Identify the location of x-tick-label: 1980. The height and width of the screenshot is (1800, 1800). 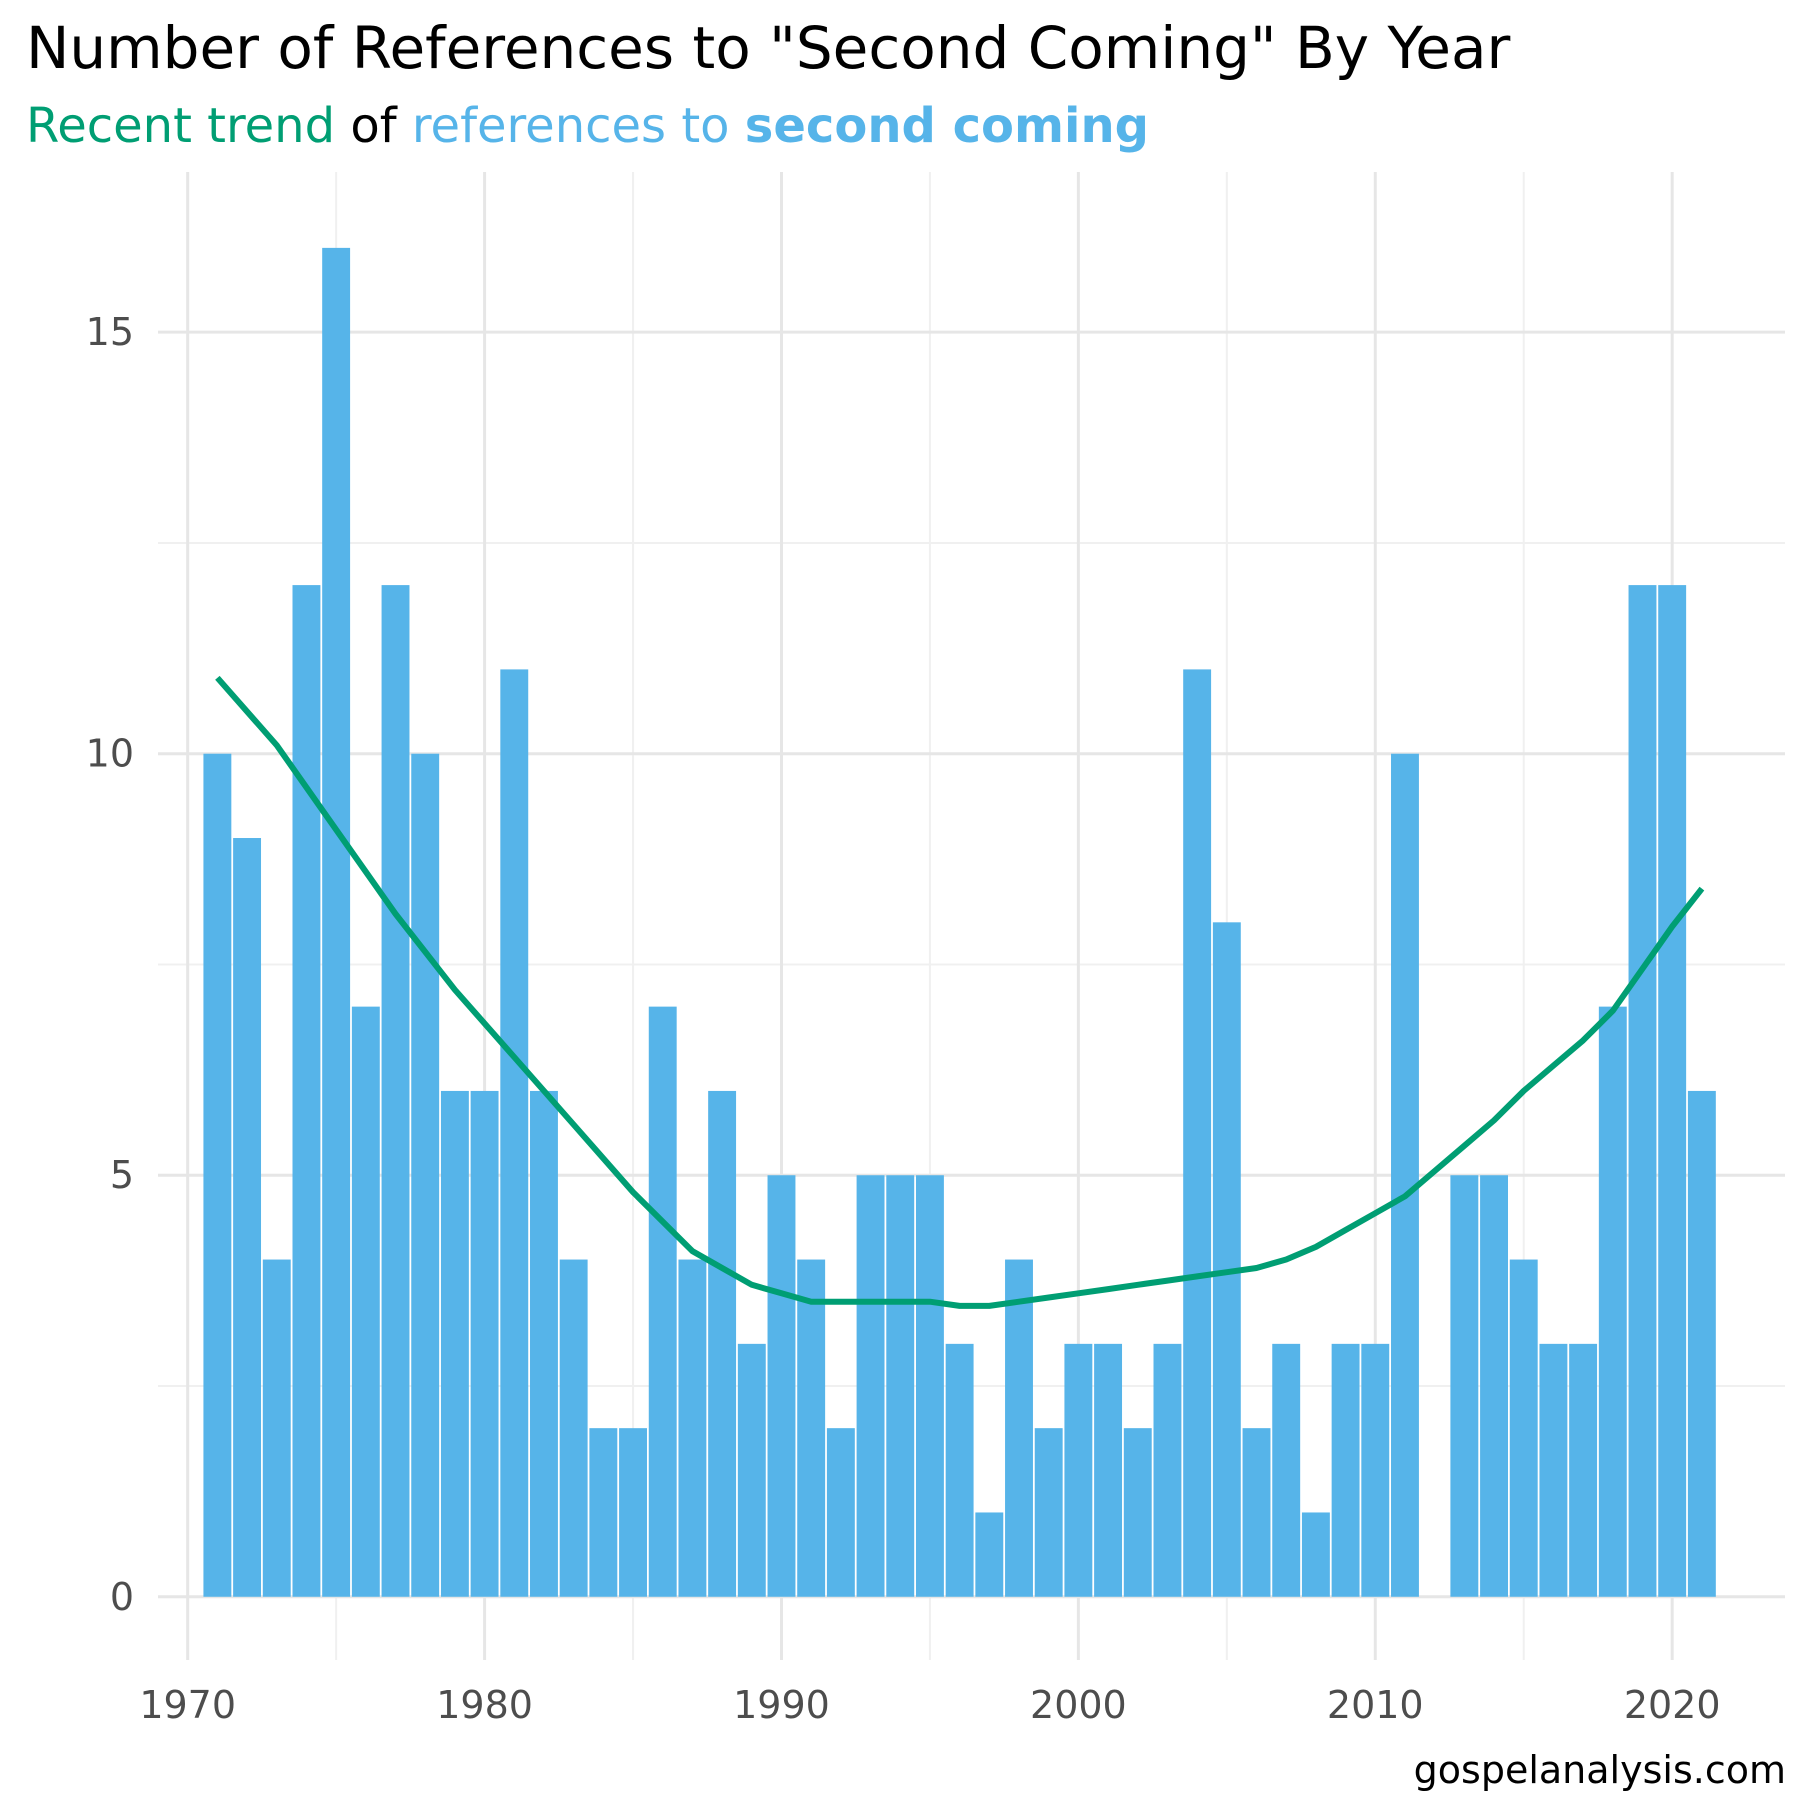
(484, 1705).